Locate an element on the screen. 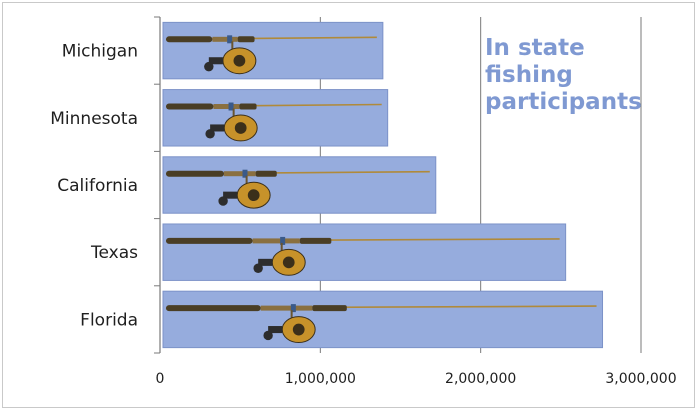  category-label: Texas is located at coordinates (114, 253).